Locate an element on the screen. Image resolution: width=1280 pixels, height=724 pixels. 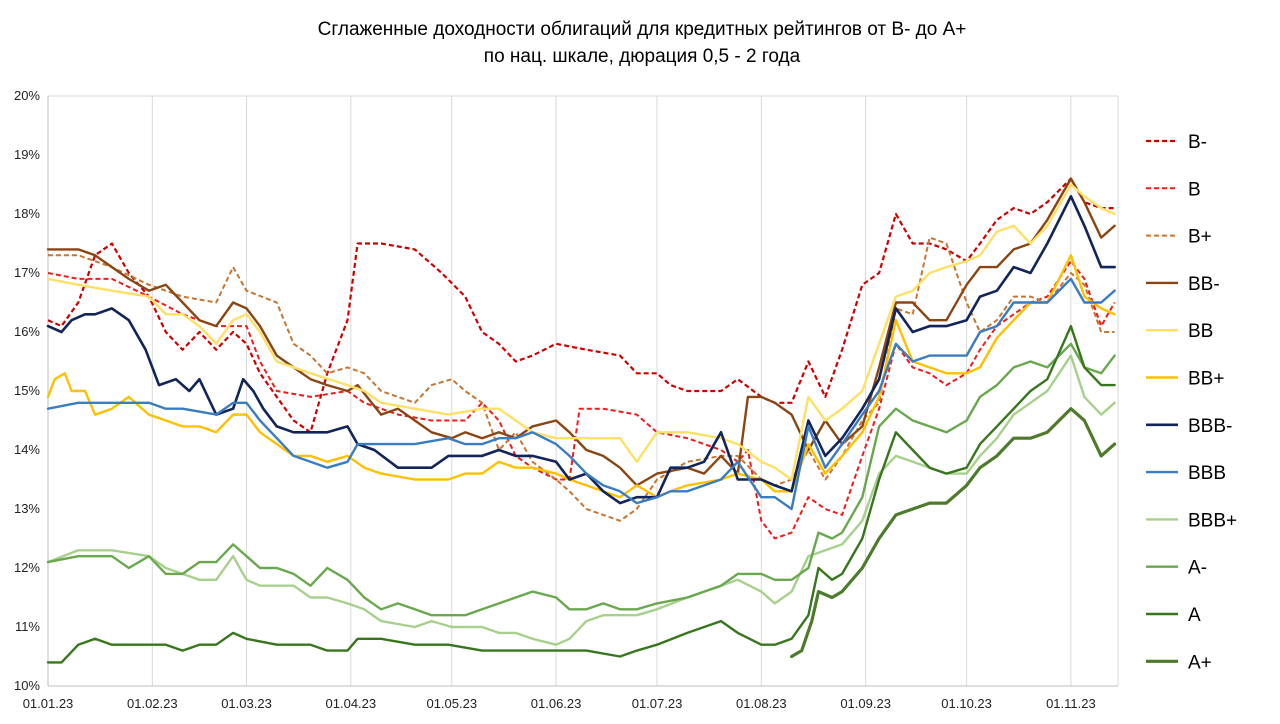
x-tick-label: 01.02.23 is located at coordinates (152, 703).